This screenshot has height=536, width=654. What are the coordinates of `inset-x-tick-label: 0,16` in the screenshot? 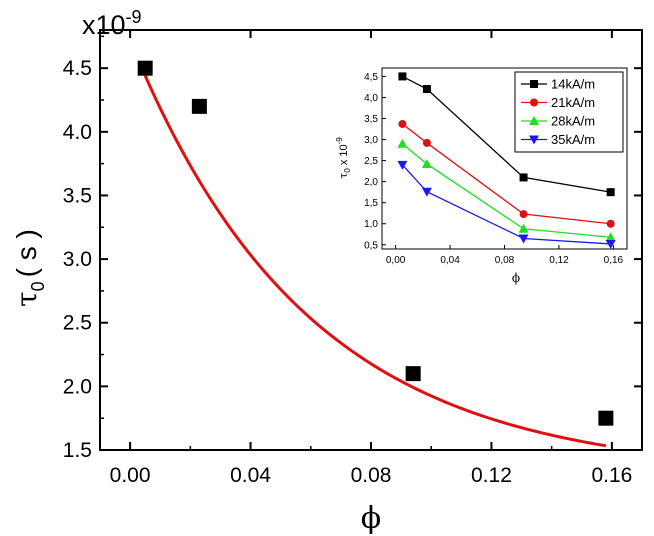 It's located at (614, 260).